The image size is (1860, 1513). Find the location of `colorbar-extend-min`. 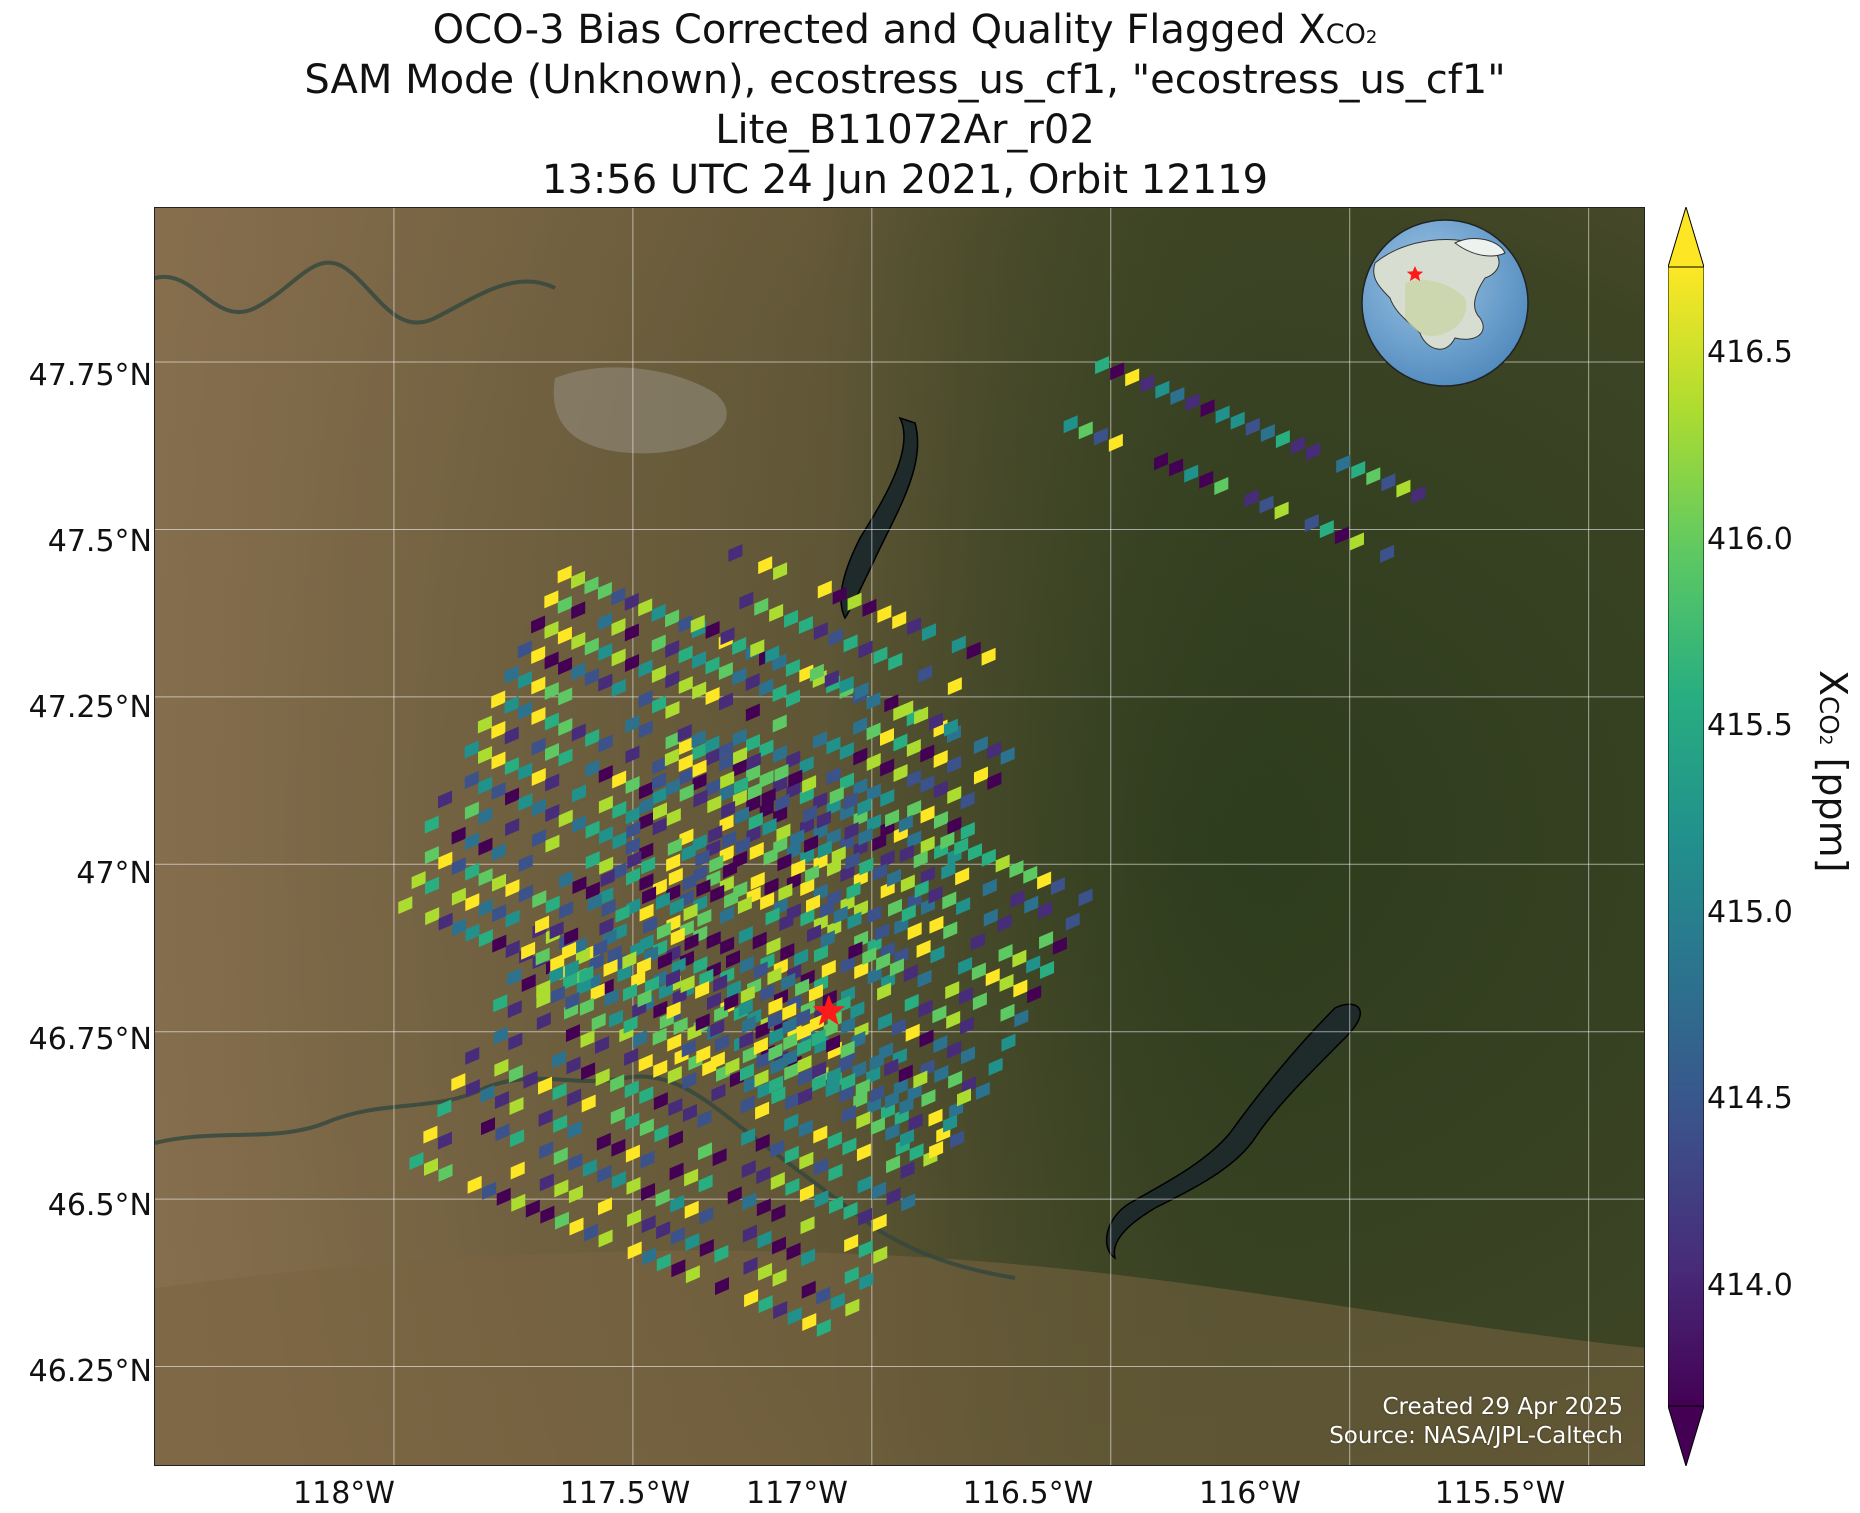

colorbar-extend-min is located at coordinates (1686, 1435).